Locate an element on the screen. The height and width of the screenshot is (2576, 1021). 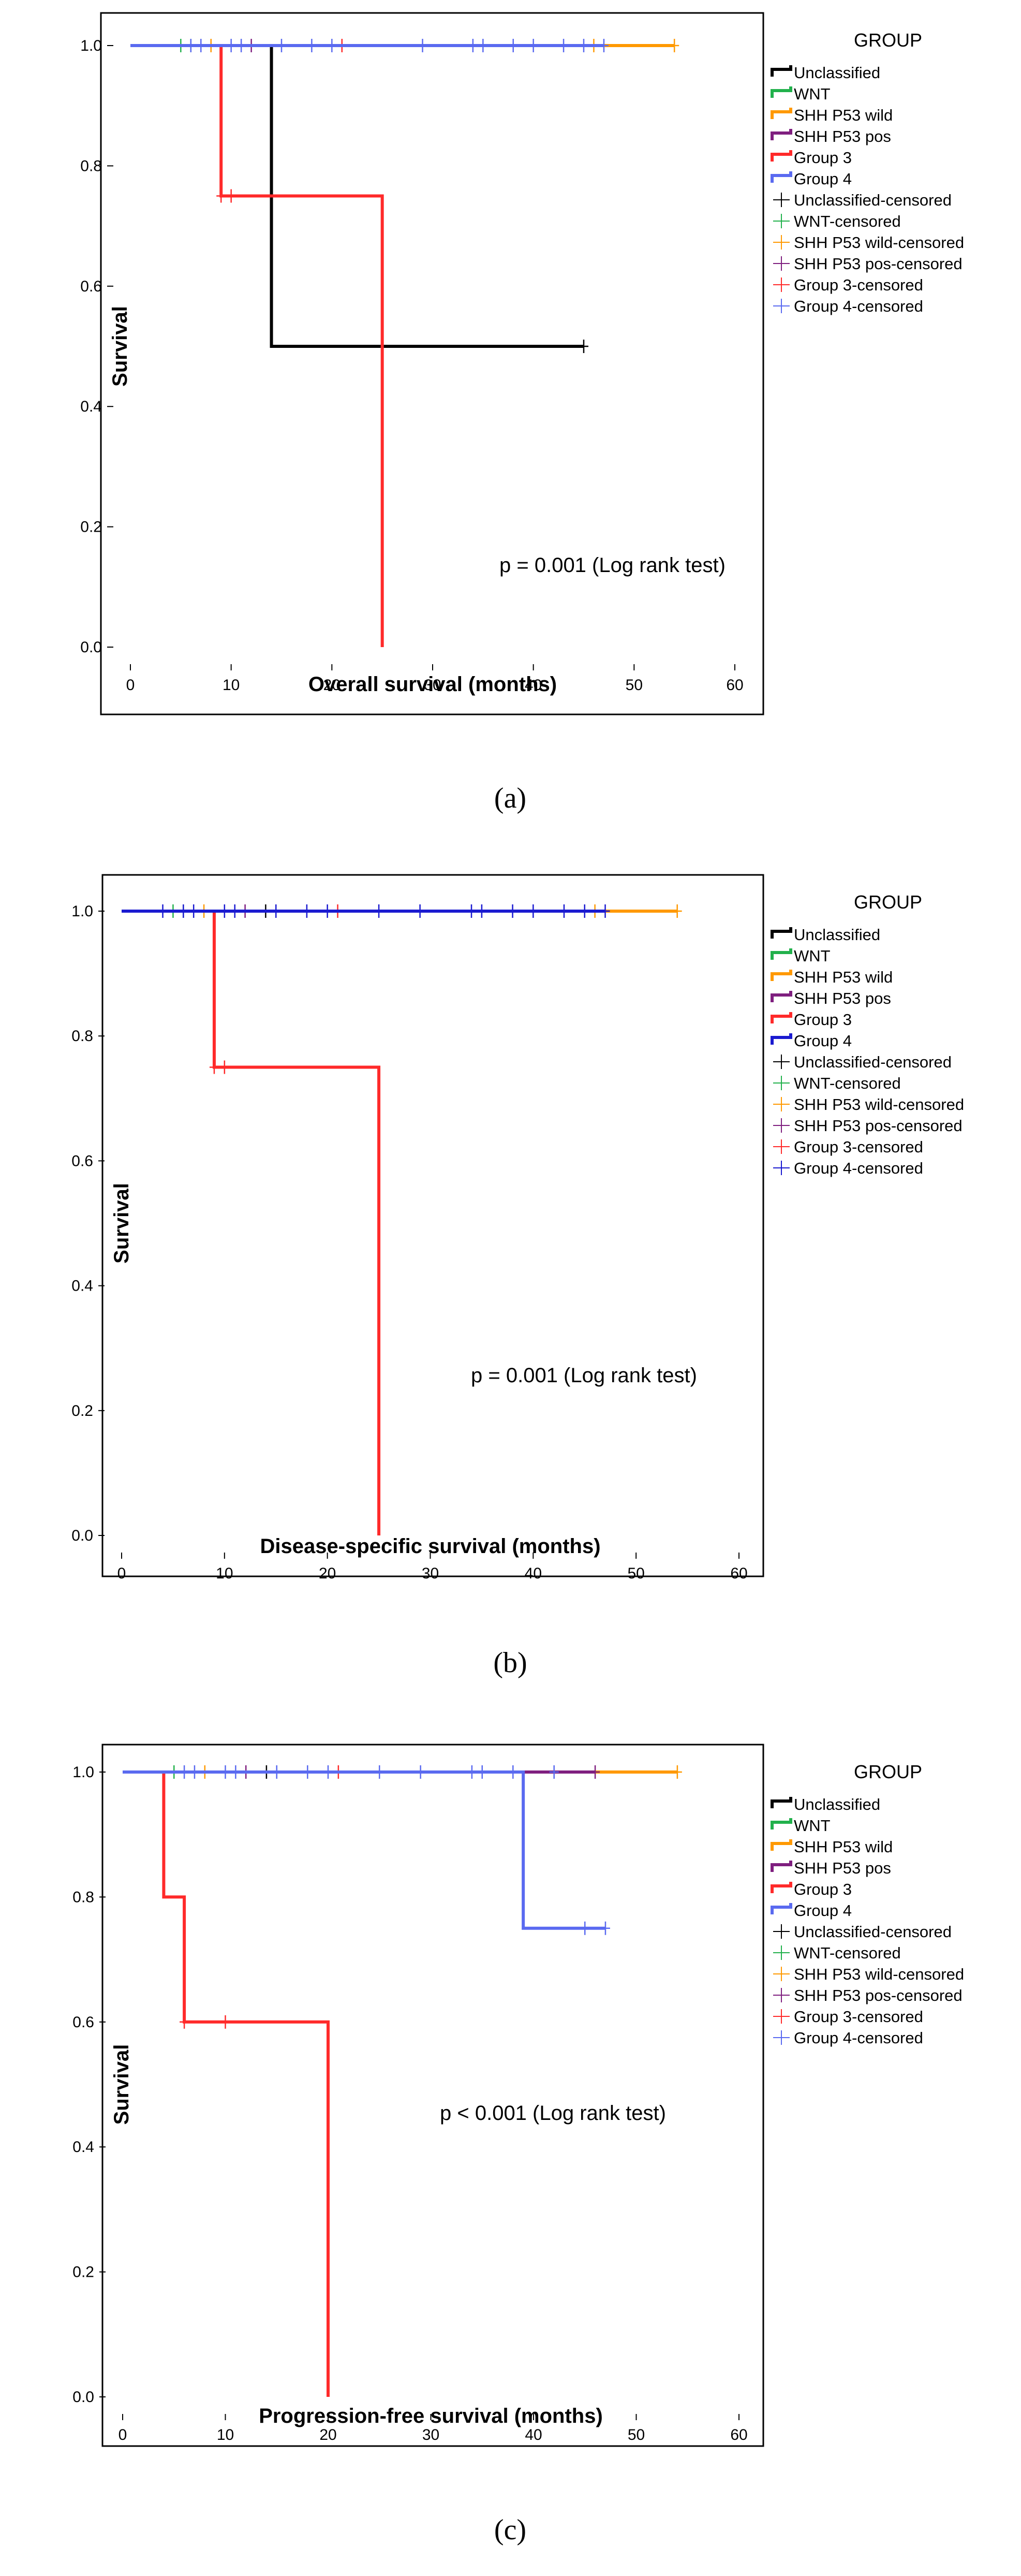
x-axis-title: Overall survival (months) is located at coordinates (433, 684).